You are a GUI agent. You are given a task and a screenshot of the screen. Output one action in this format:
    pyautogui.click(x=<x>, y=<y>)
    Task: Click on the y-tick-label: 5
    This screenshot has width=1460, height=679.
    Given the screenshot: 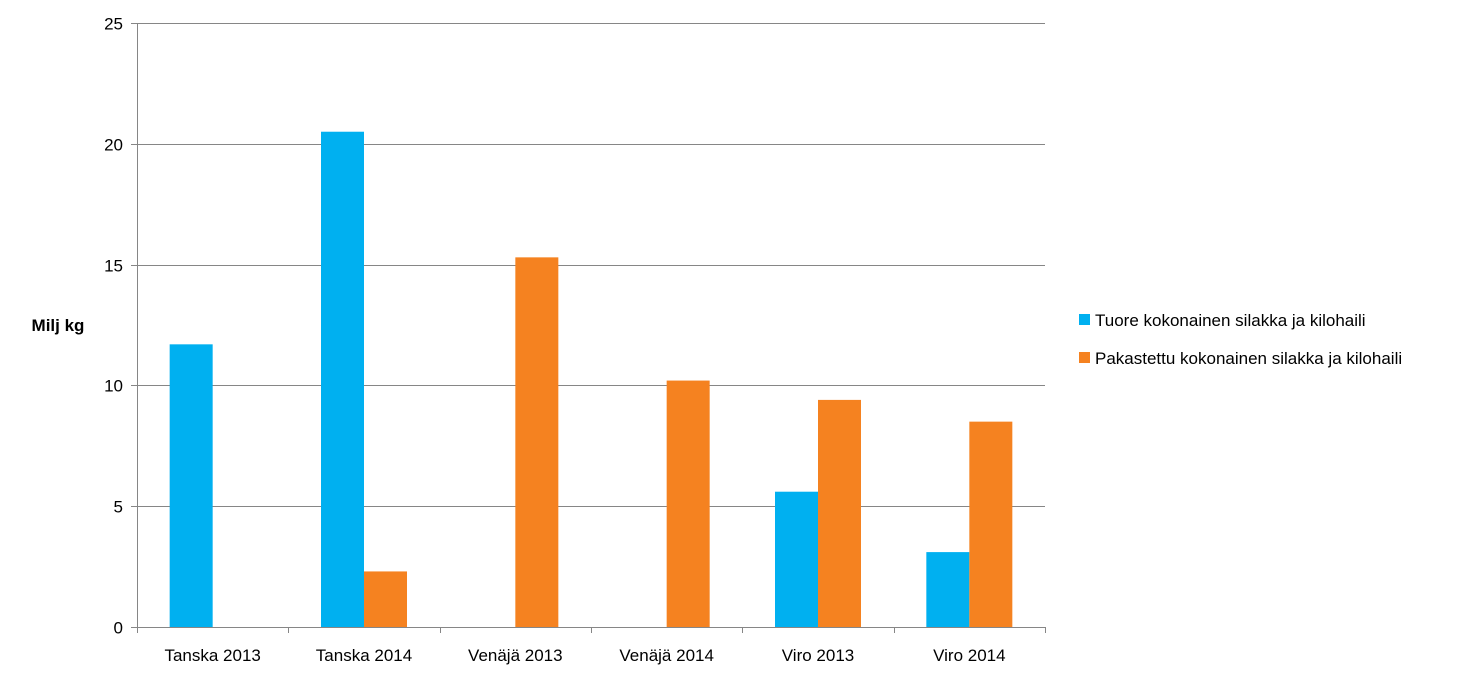 What is the action you would take?
    pyautogui.click(x=118, y=507)
    